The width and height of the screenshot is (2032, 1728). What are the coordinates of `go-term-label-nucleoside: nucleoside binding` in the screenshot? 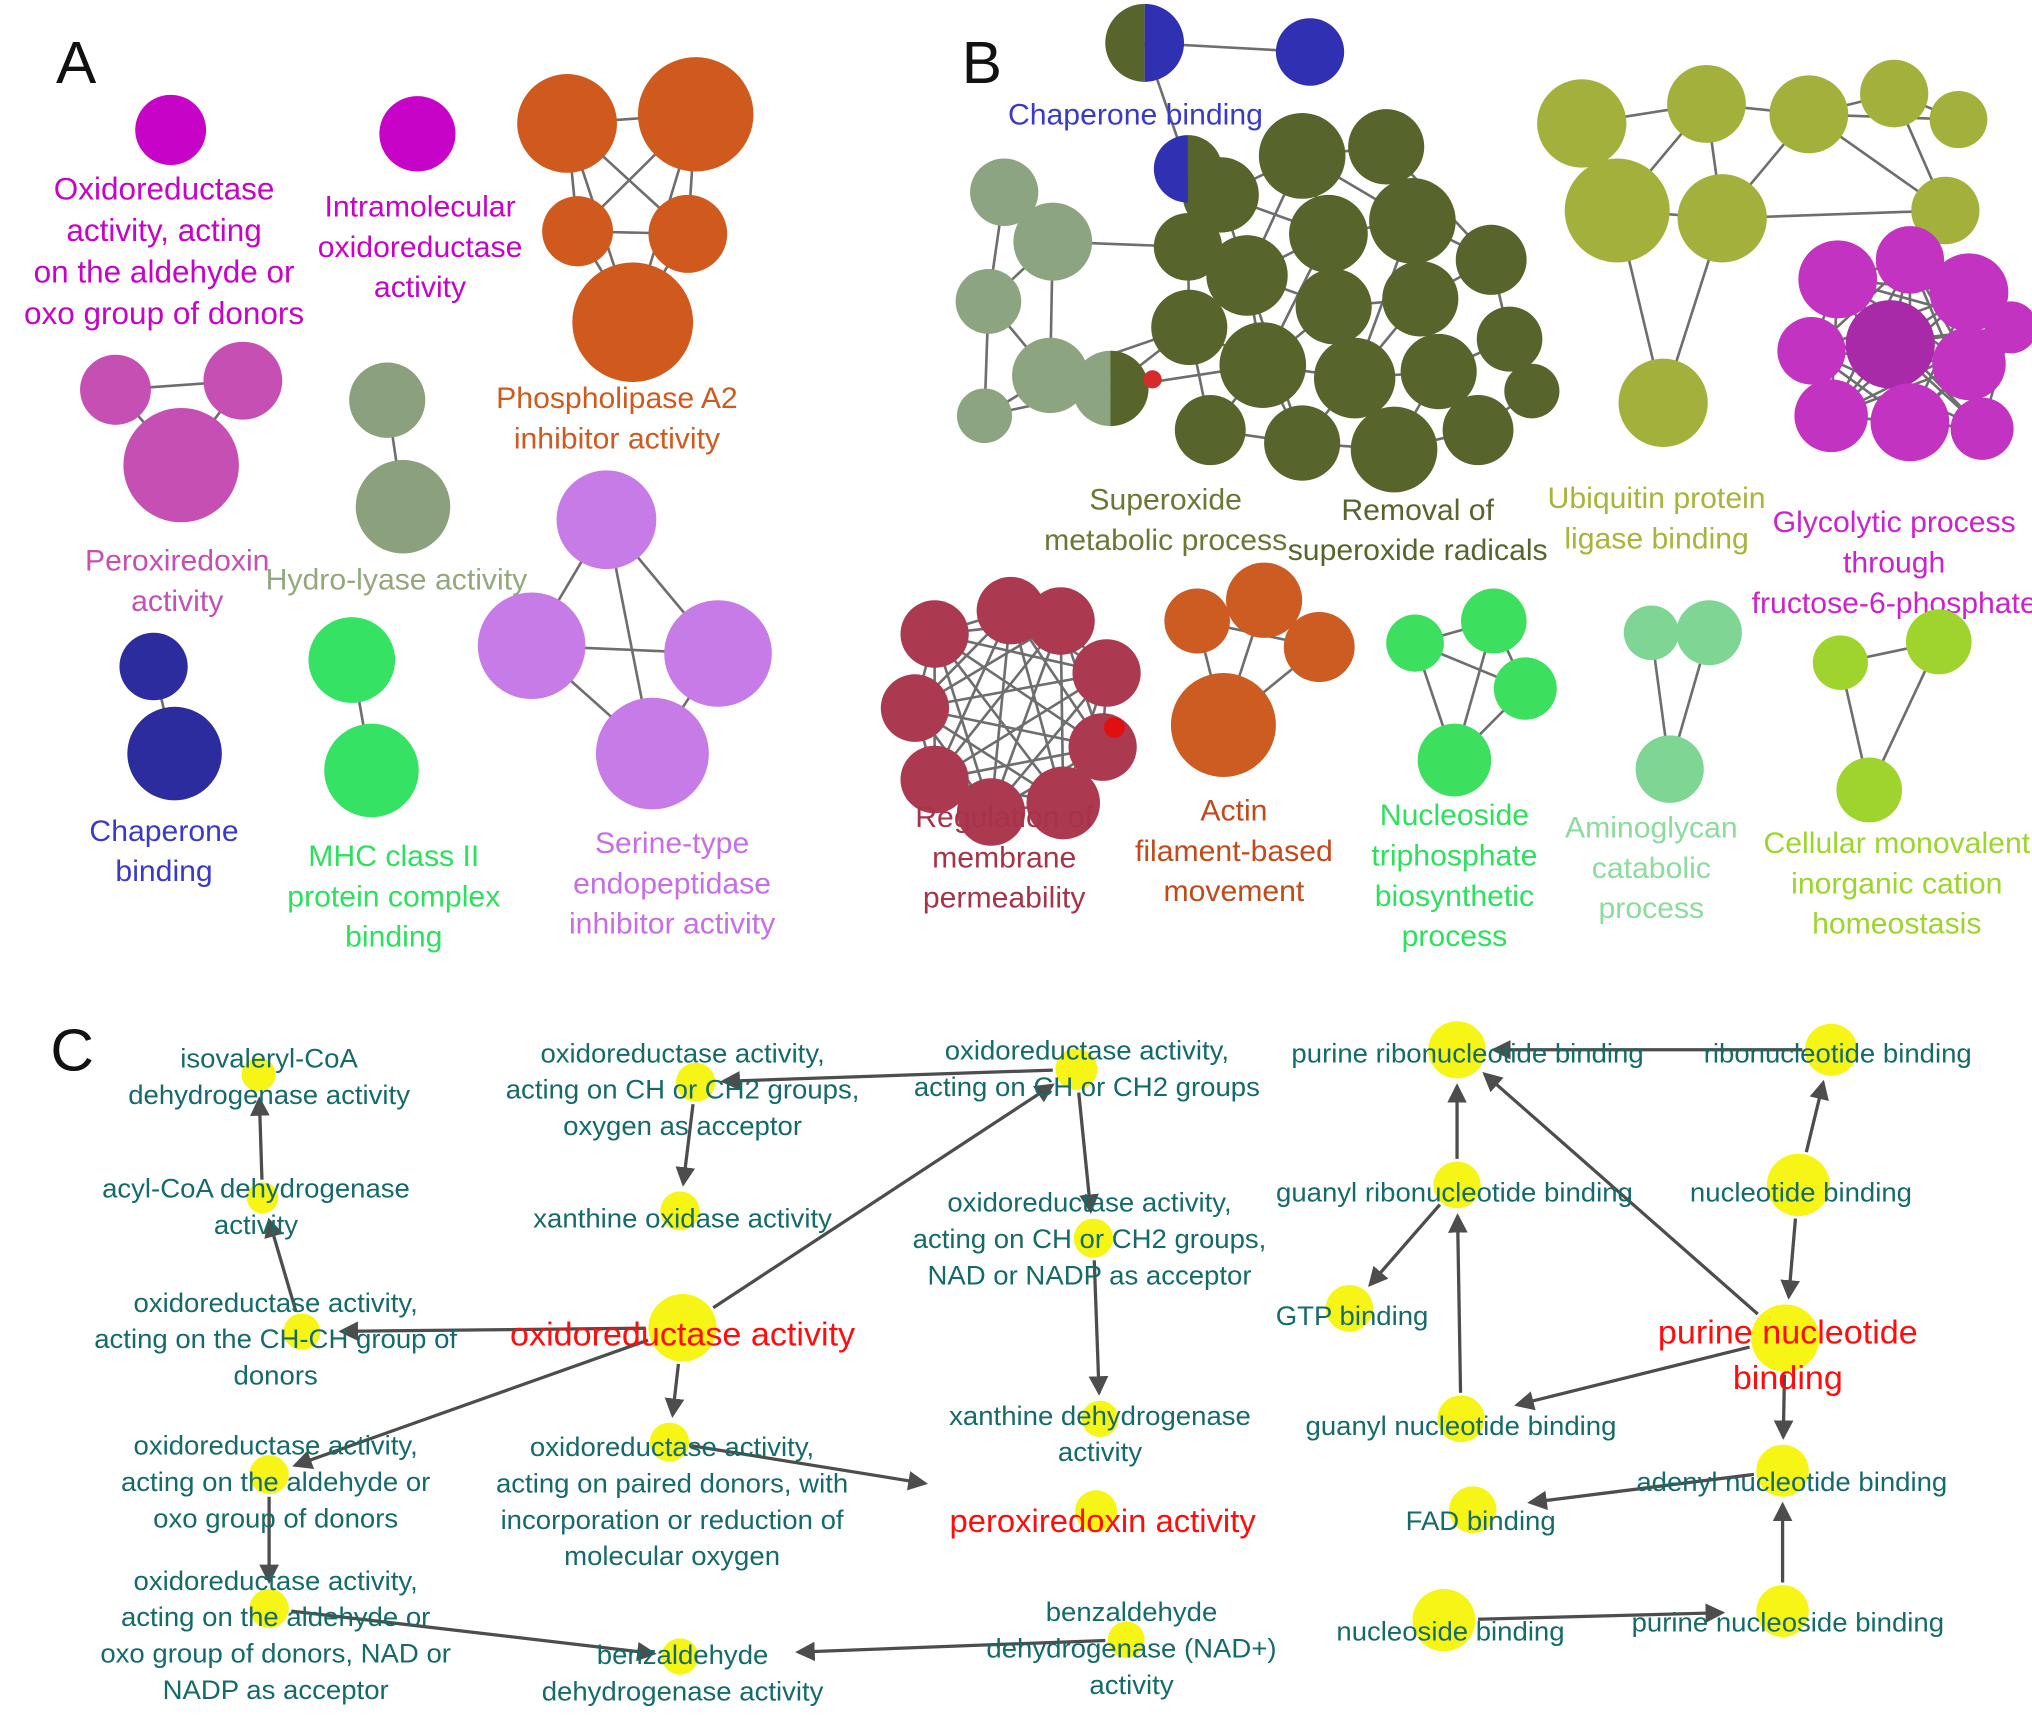 It's located at (1450, 1630).